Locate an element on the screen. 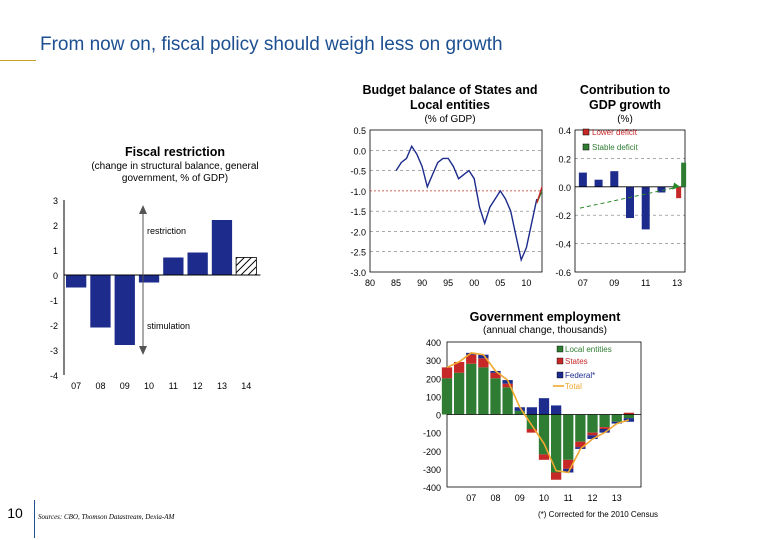 The image size is (780, 540). budget-ytick-label: 0.5 is located at coordinates (359, 131).